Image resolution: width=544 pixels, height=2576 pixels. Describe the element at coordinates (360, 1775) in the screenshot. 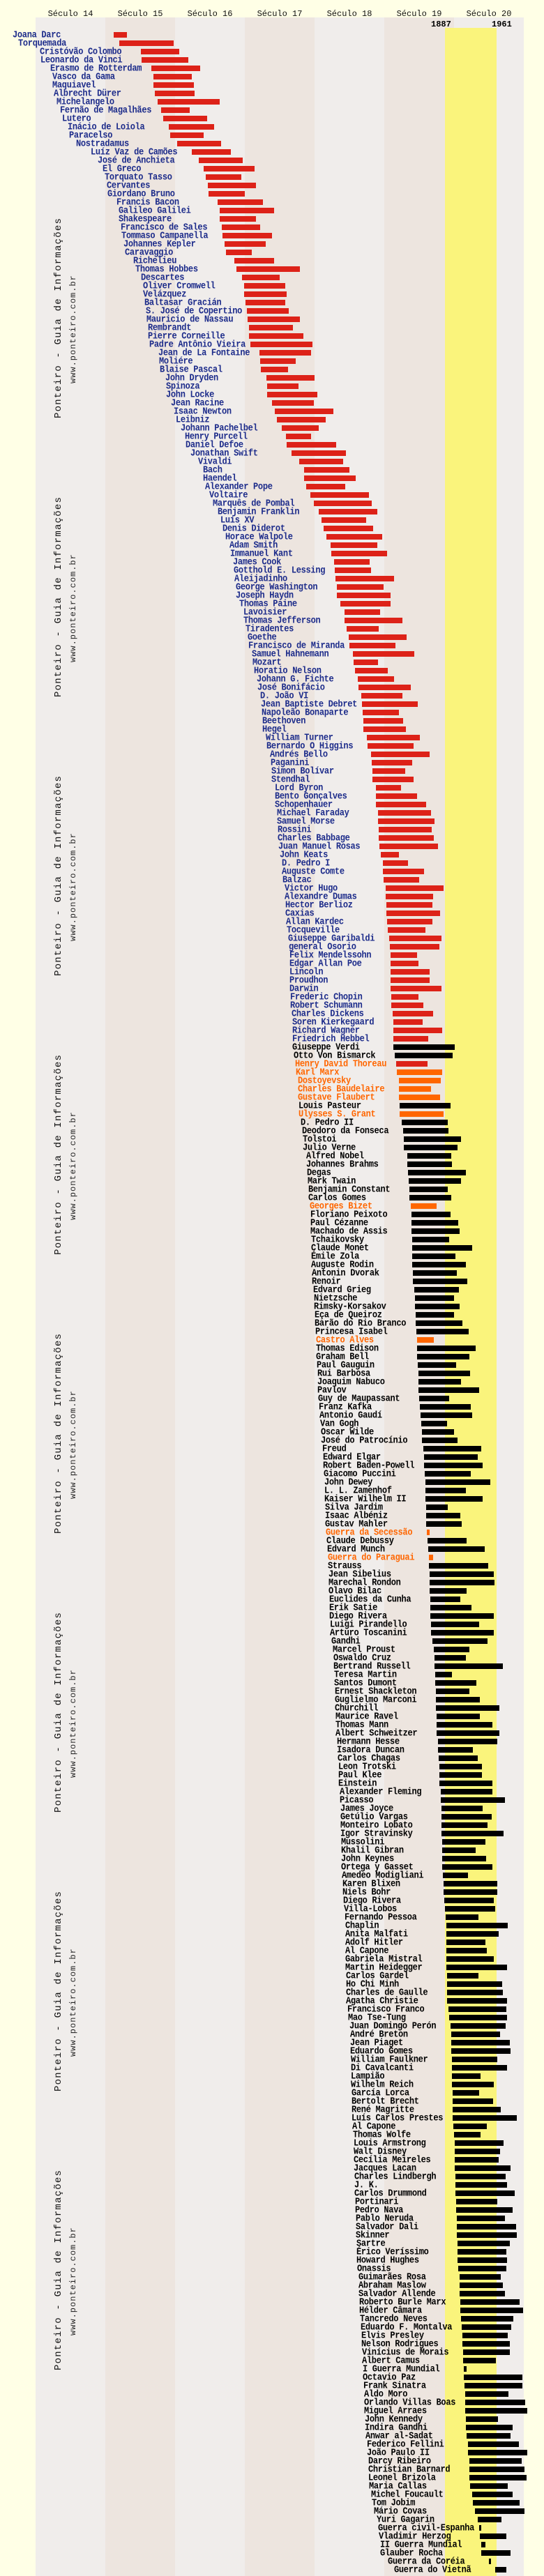

I see `row-label: Paul Klee` at that location.